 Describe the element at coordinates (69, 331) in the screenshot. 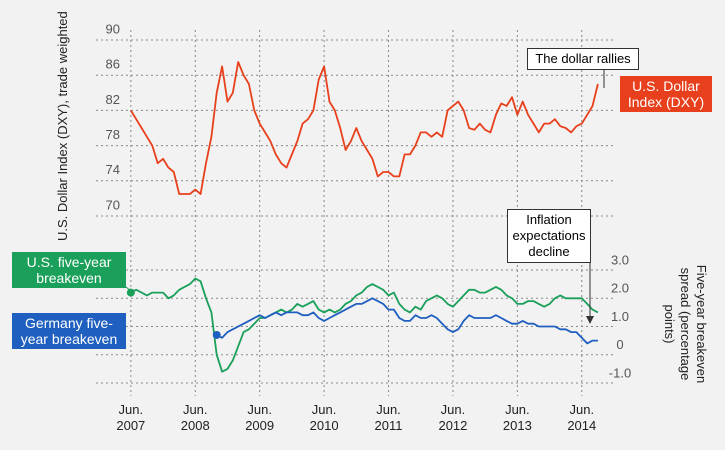

I see `legend-germany: Germany five-year breakeven` at that location.